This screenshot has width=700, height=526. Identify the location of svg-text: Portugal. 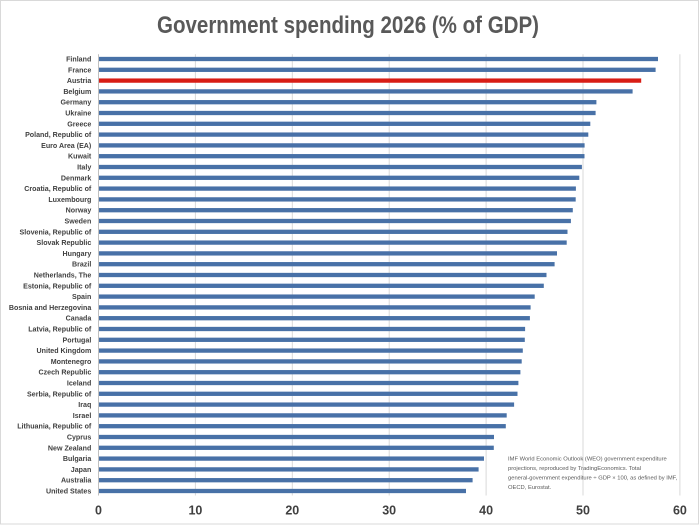
(77, 340).